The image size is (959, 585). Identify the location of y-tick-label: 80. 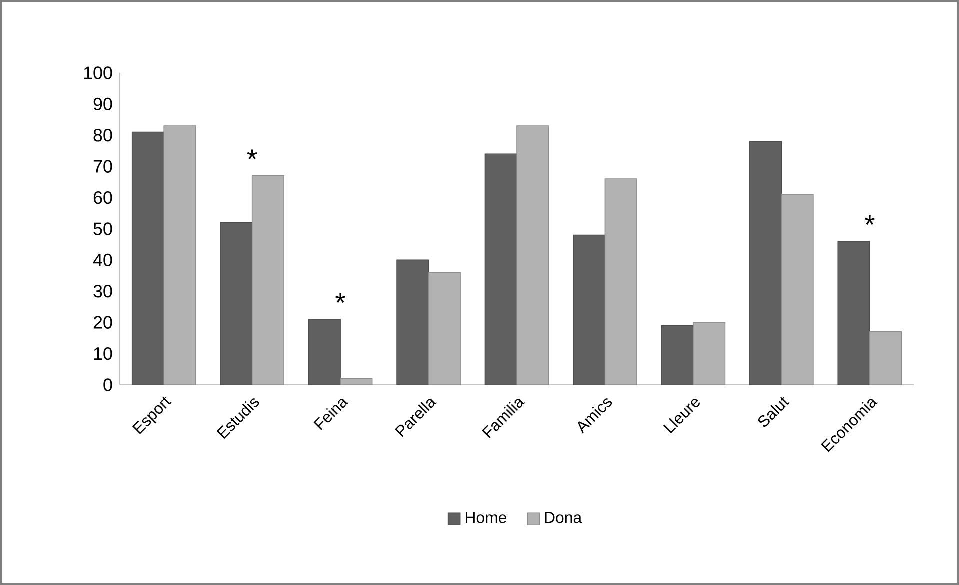
(103, 135).